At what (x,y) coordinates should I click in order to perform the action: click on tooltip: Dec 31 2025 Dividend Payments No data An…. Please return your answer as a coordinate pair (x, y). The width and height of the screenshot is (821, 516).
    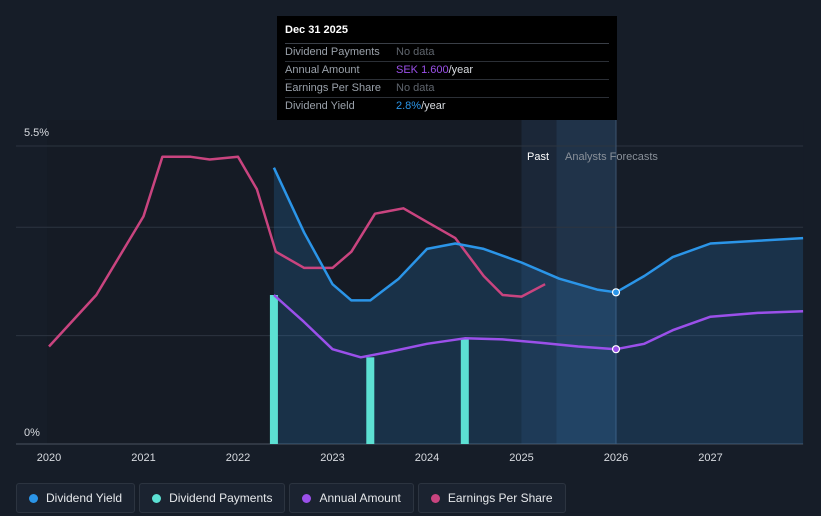
    Looking at the image, I should click on (447, 68).